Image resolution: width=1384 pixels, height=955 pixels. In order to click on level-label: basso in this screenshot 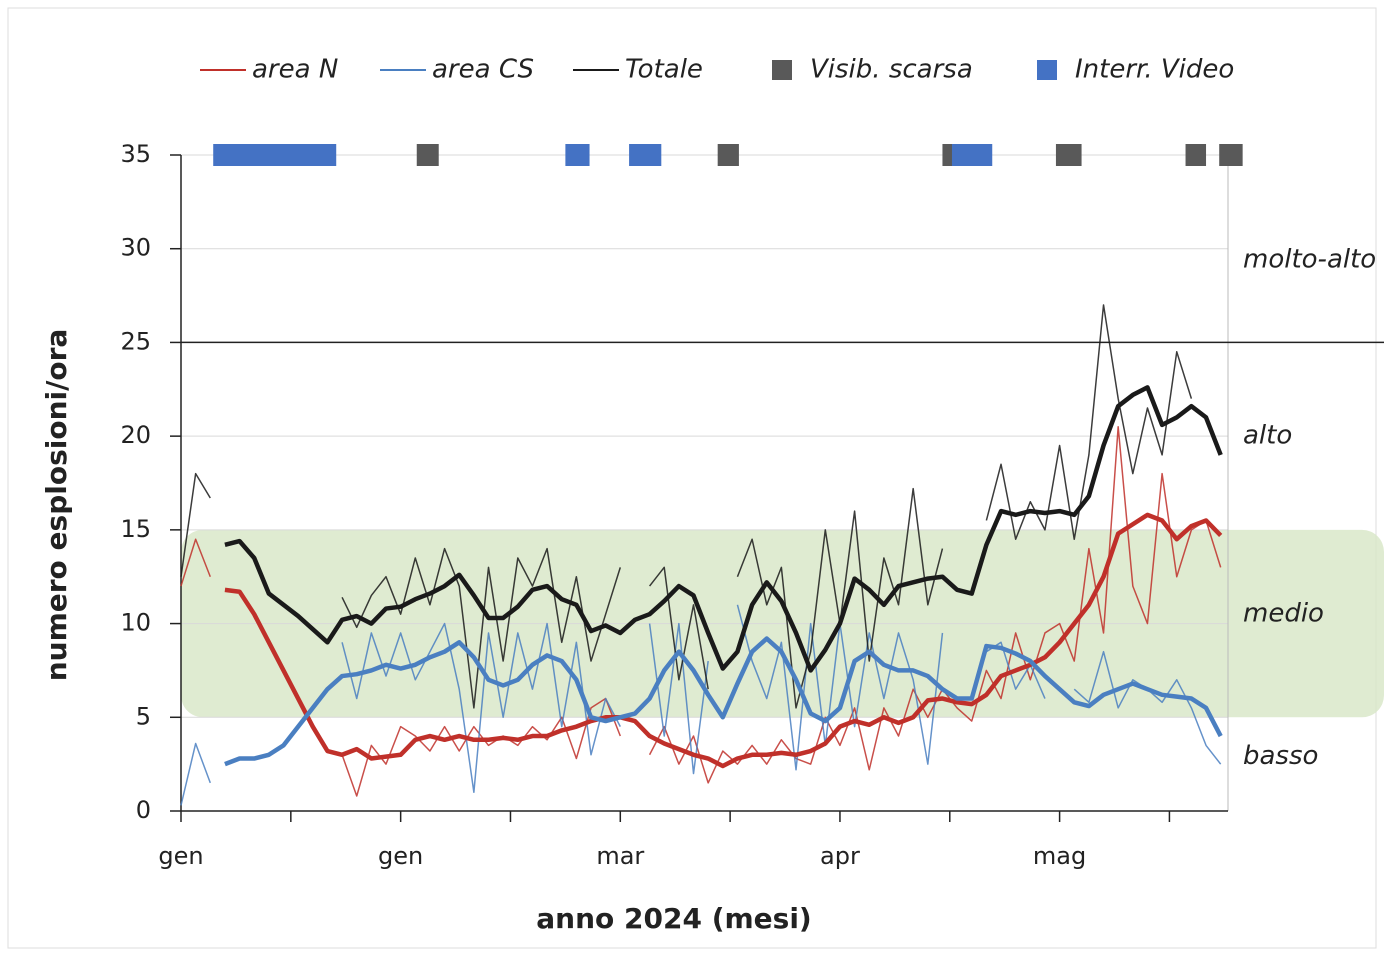, I will do `click(1280, 756)`.